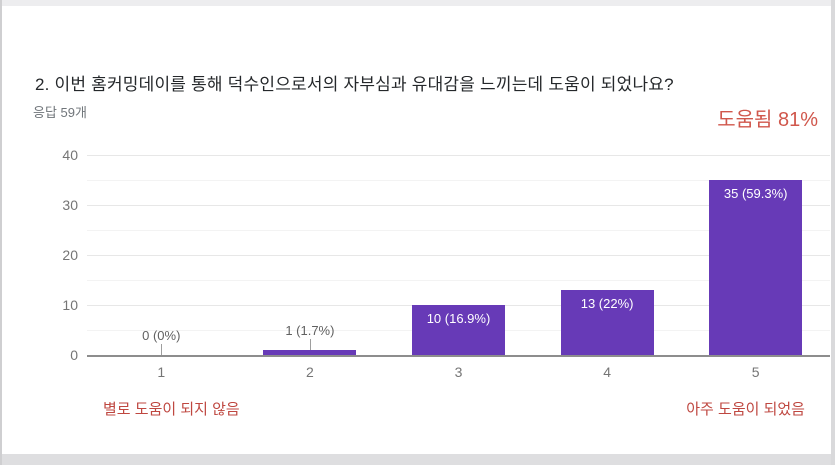  What do you see at coordinates (767, 120) in the screenshot?
I see `summary-annotation: 도움됨 81%` at bounding box center [767, 120].